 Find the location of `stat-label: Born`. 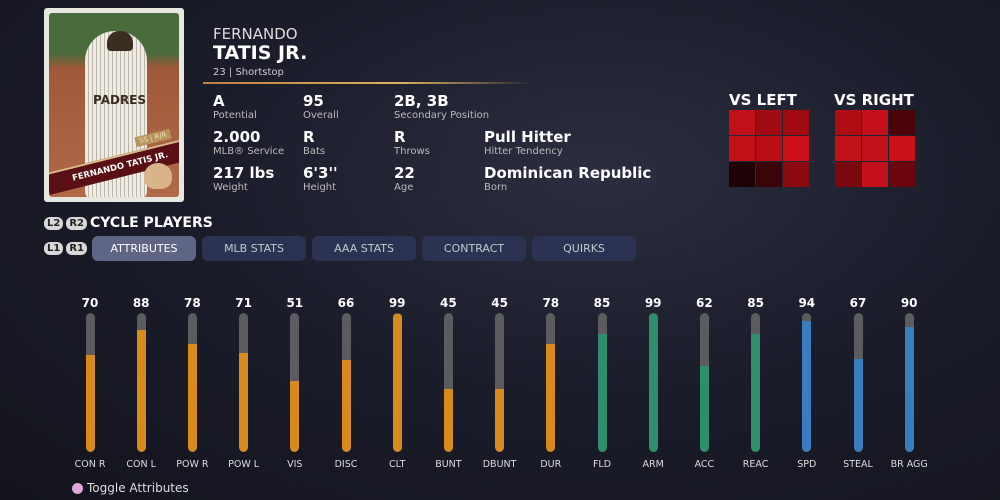

stat-label: Born is located at coordinates (496, 187).